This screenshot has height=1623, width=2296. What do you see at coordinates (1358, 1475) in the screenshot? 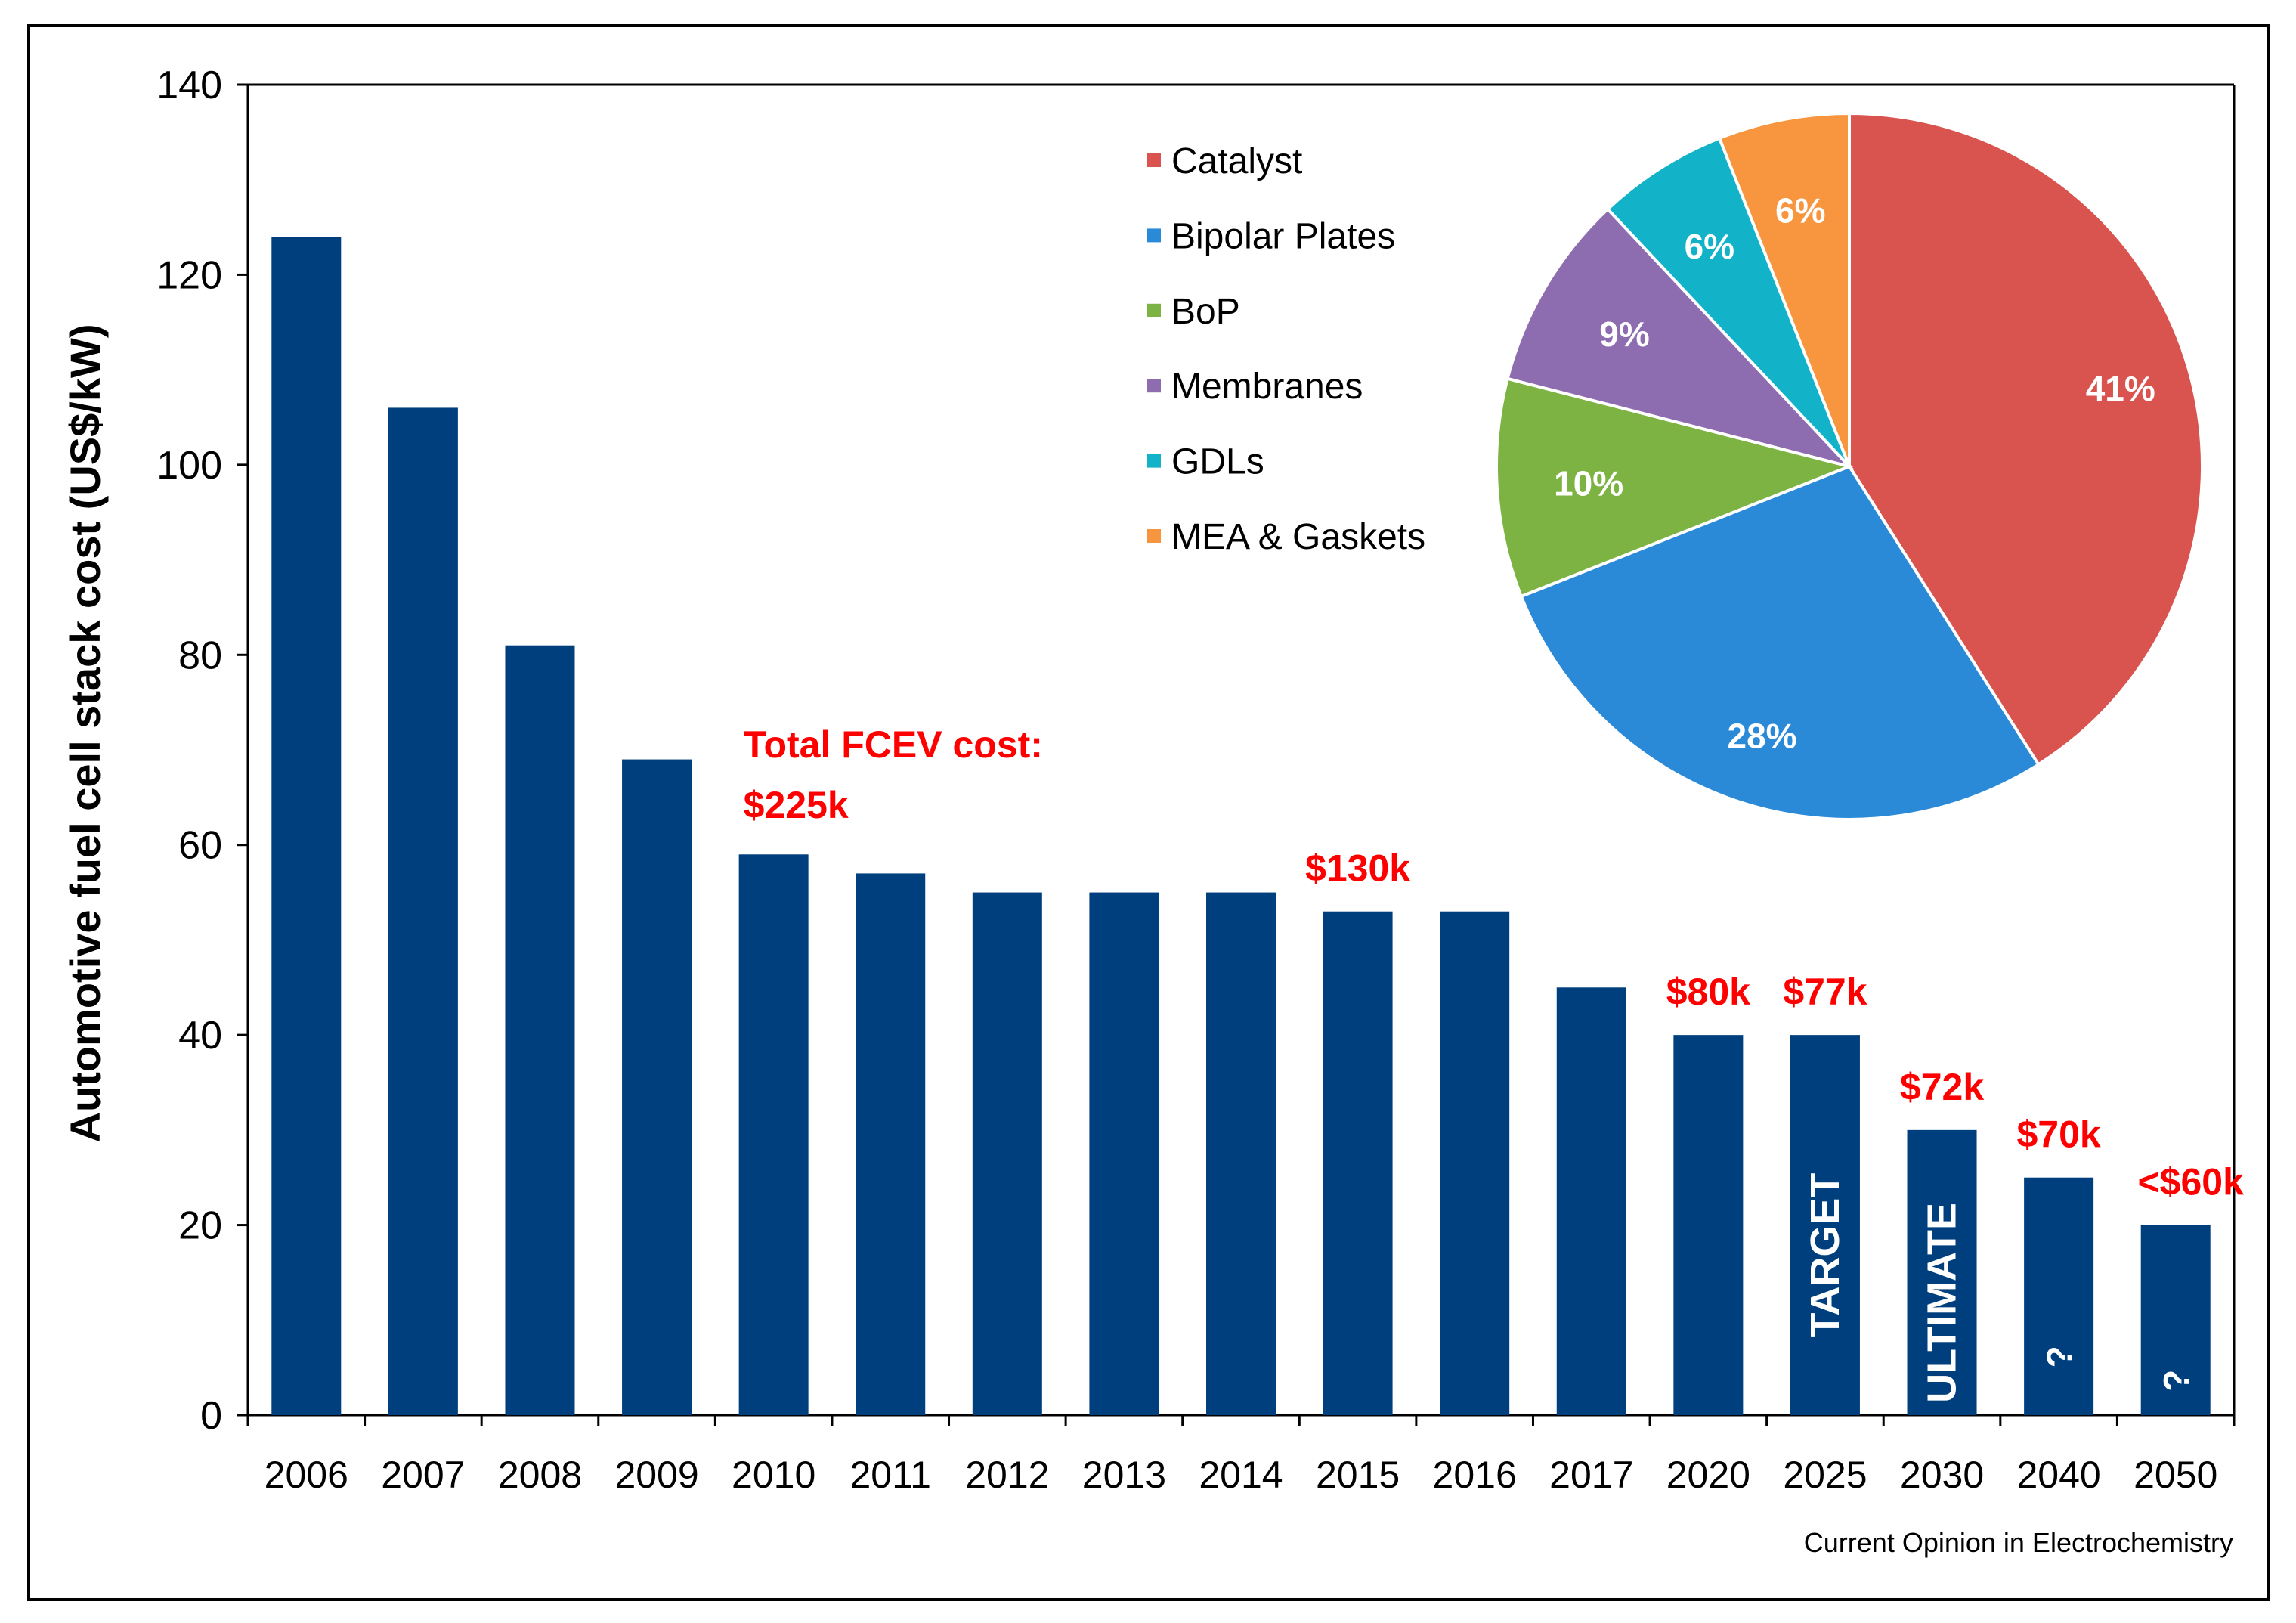
I see `x-tick-label: 2015` at bounding box center [1358, 1475].